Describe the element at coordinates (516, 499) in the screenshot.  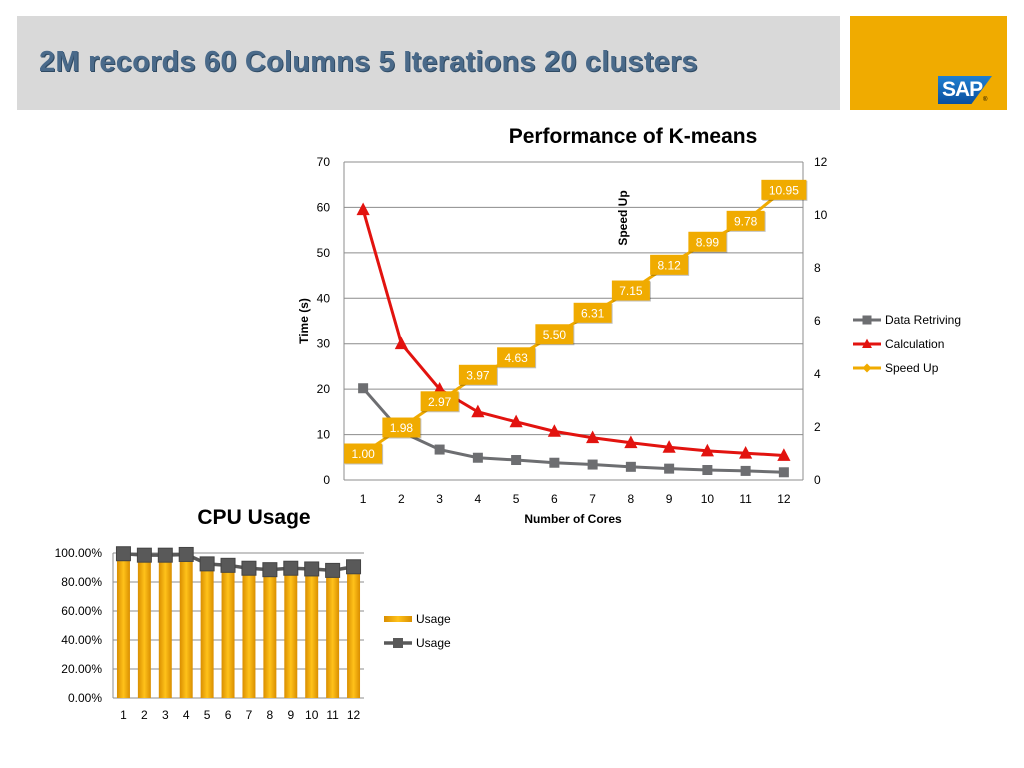
I see `x-tick-label: 5` at that location.